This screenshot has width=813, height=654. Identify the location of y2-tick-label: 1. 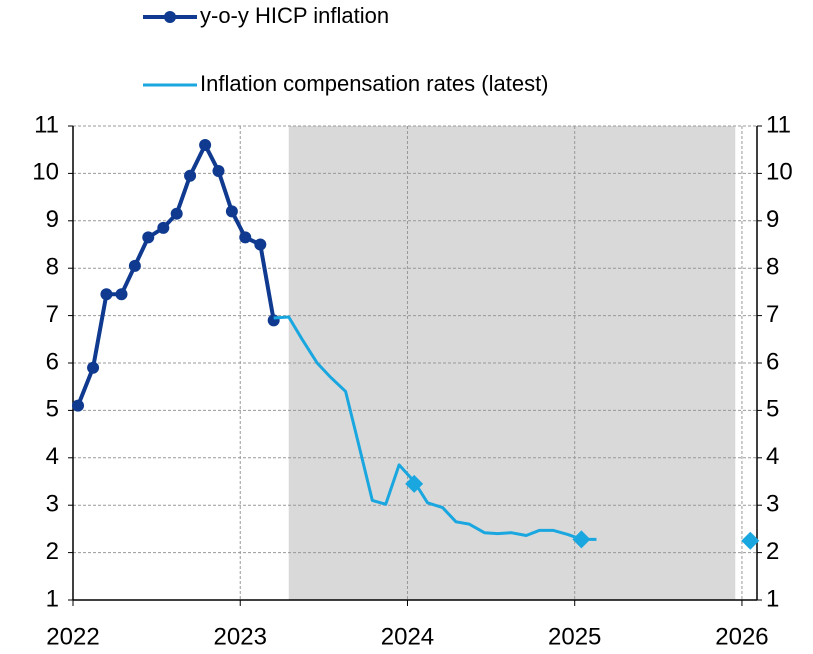
(772, 598).